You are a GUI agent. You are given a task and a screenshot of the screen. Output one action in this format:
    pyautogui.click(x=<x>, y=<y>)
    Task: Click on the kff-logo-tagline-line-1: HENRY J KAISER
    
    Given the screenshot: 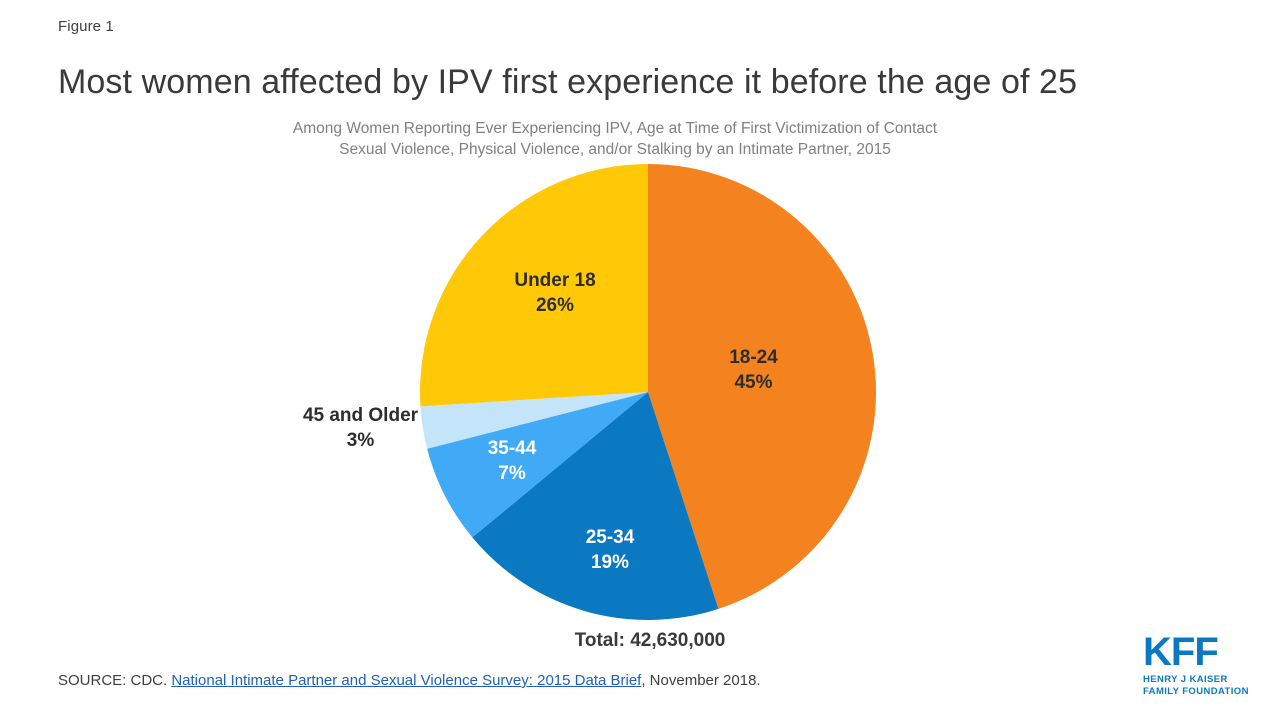 What is the action you would take?
    pyautogui.click(x=1185, y=679)
    